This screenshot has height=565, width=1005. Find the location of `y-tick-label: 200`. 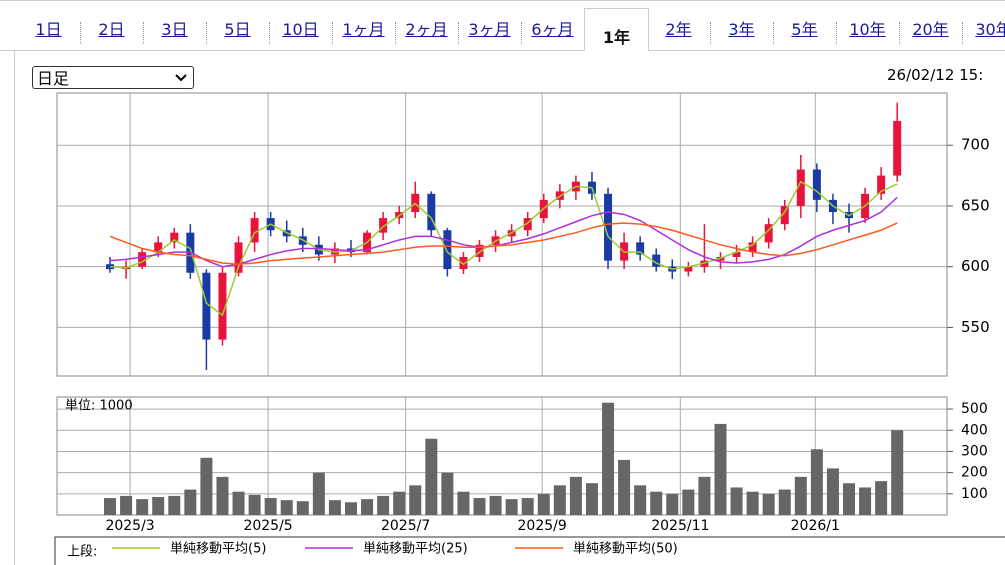

y-tick-label: 200 is located at coordinates (974, 473).